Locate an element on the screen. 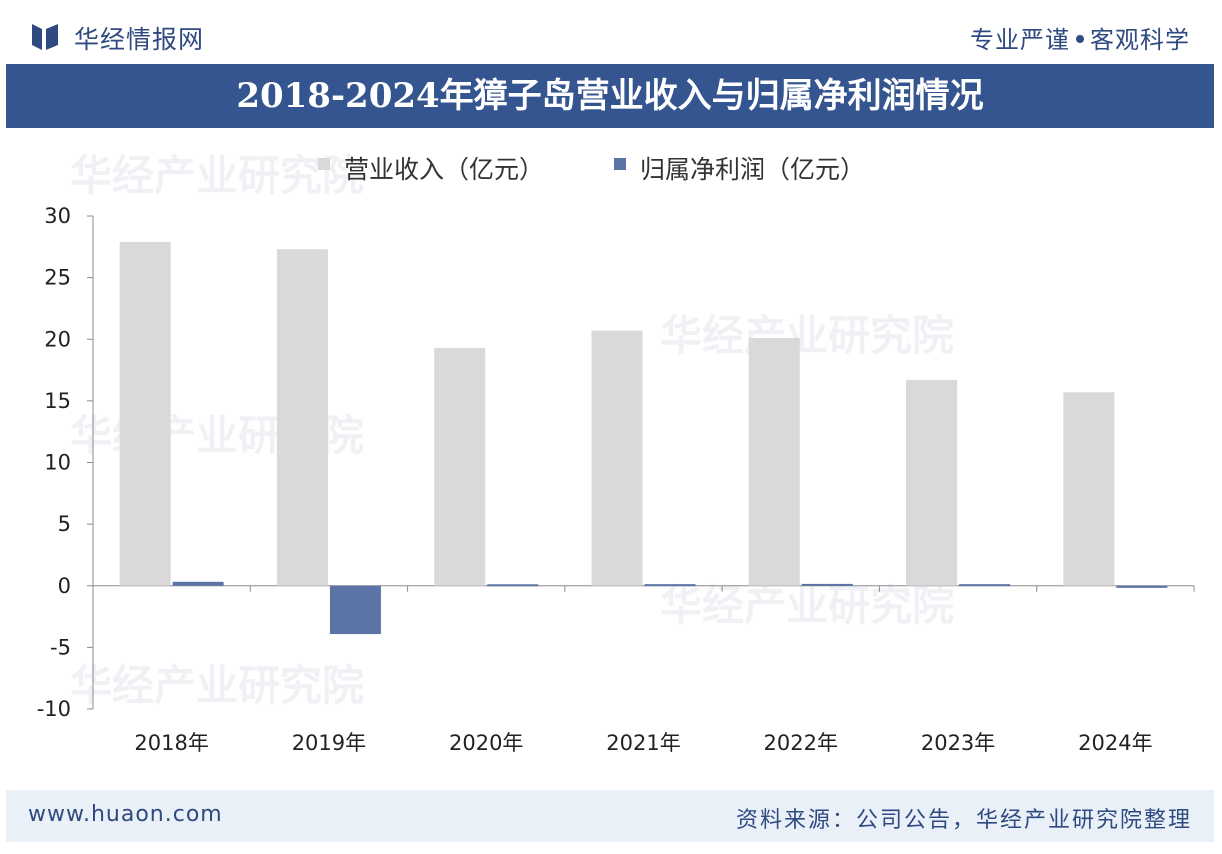 This screenshot has width=1222, height=854. x-tick-label: 2024年 is located at coordinates (1115, 743).